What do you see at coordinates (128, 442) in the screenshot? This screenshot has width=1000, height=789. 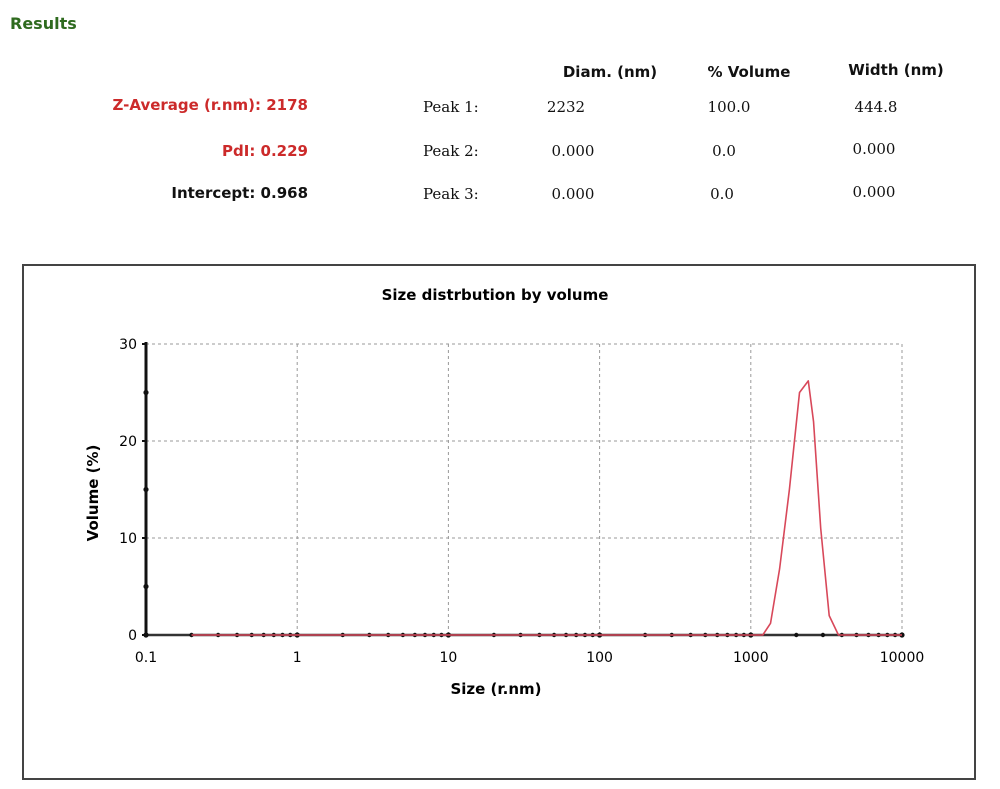 I see `y-tick-label: 20` at bounding box center [128, 442].